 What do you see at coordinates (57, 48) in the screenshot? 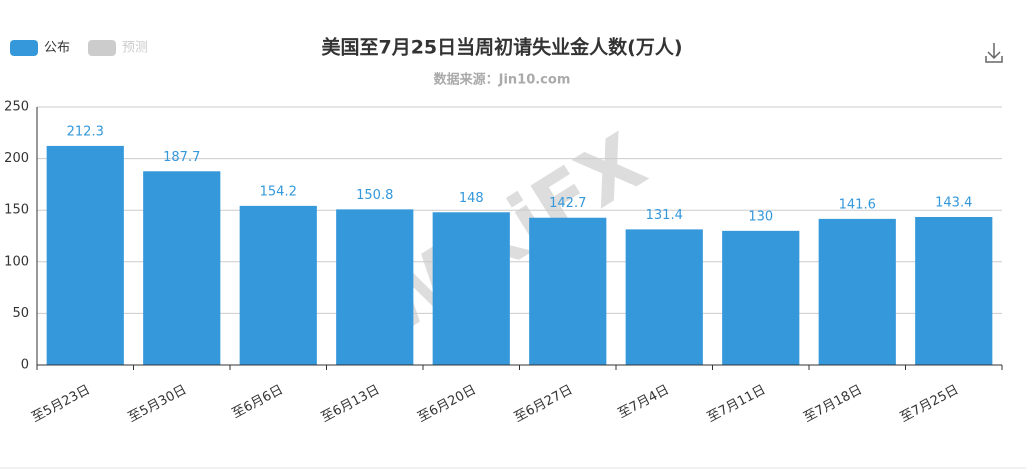
I see `legend-label: 公布` at bounding box center [57, 48].